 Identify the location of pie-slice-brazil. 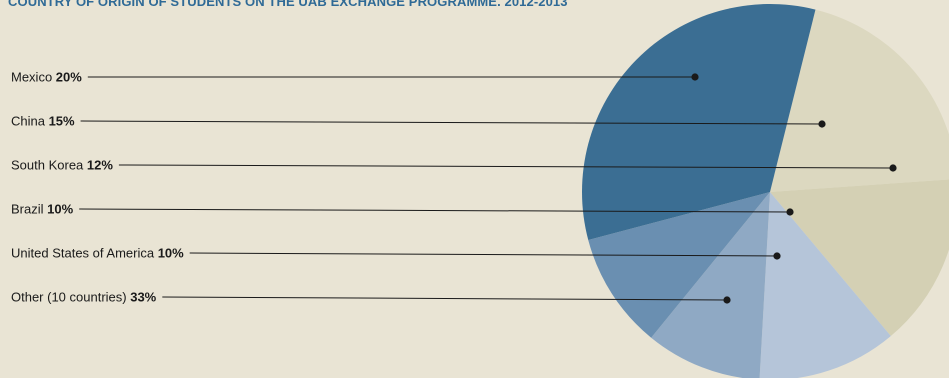
(710, 285).